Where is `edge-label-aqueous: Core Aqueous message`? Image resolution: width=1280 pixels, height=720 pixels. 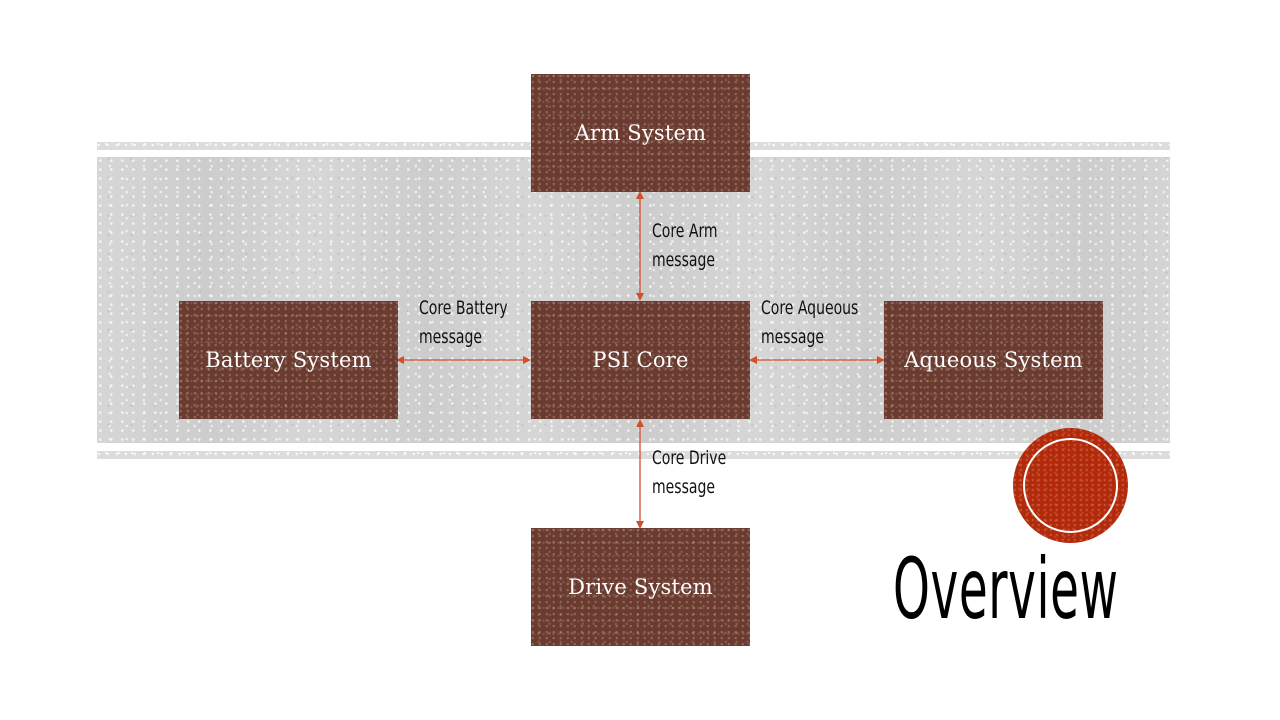 edge-label-aqueous: Core Aqueous message is located at coordinates (810, 322).